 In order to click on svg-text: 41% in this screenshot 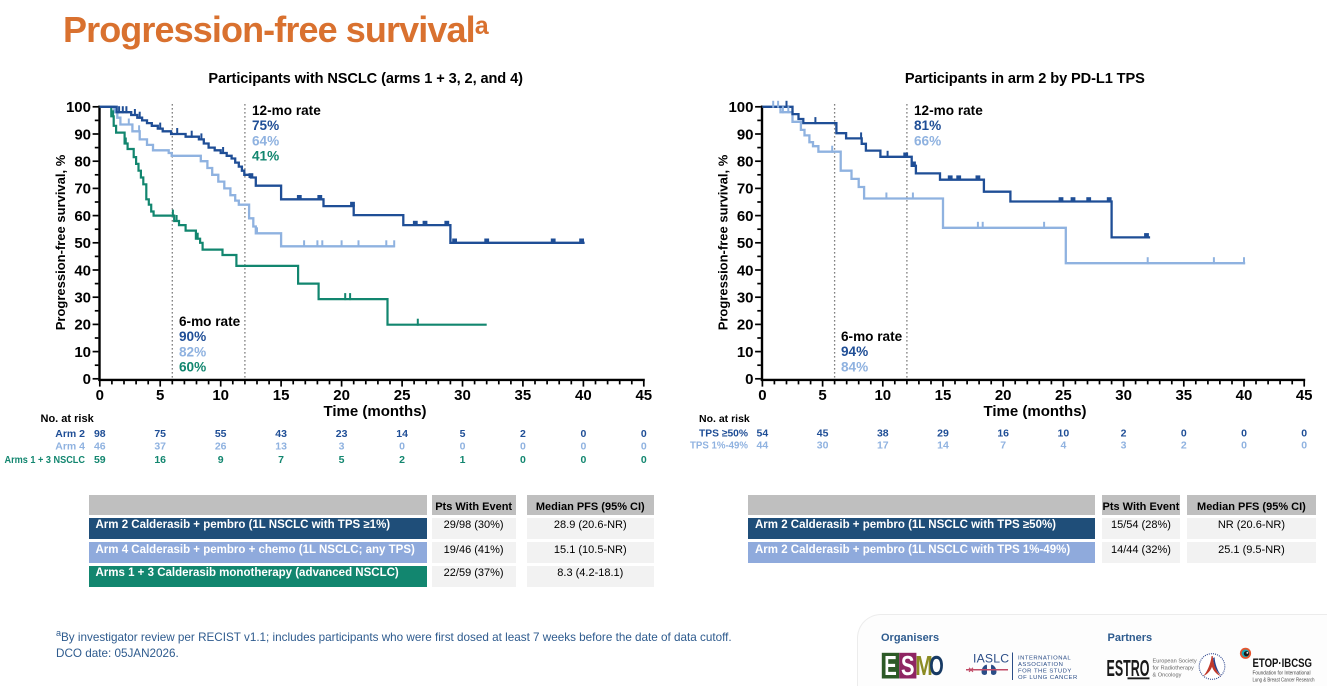, I will do `click(265, 156)`.